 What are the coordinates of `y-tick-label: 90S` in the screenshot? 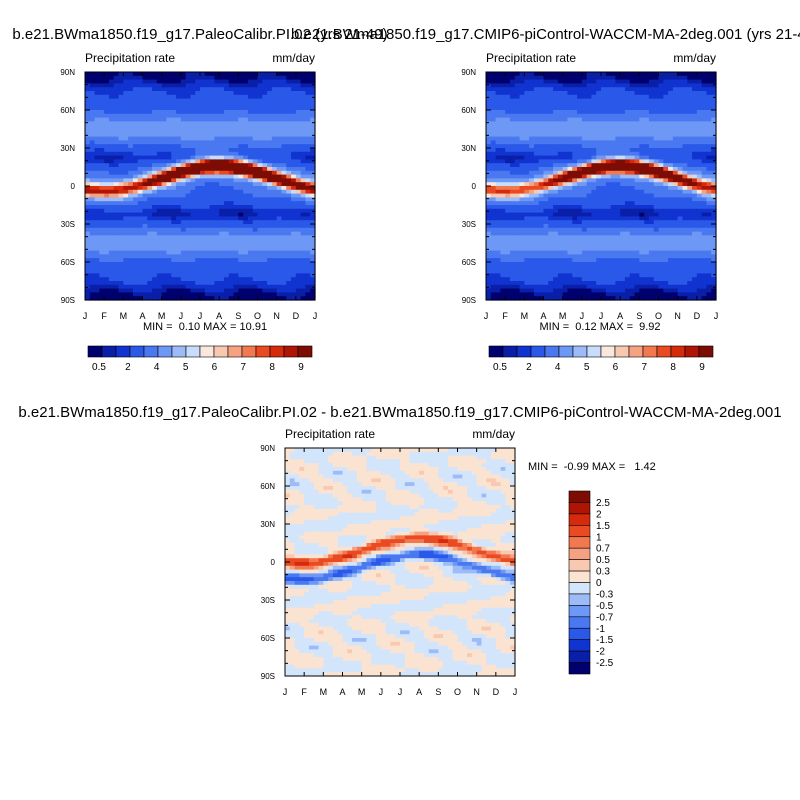 It's located at (68, 300).